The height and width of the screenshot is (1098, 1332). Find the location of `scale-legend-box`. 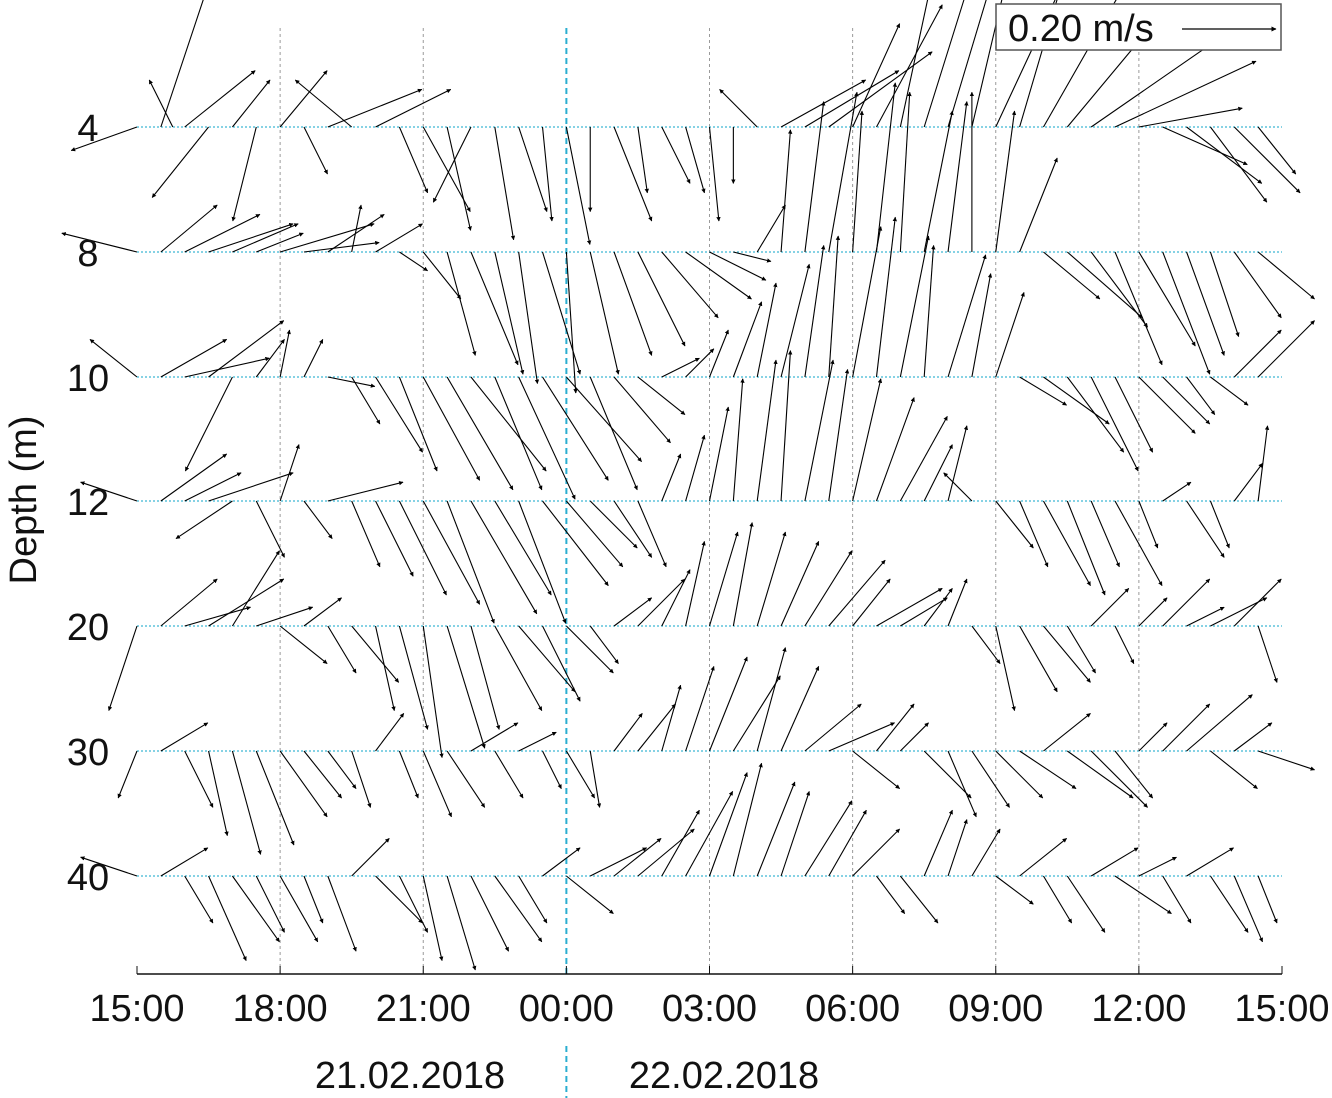

scale-legend-box is located at coordinates (1138, 27).